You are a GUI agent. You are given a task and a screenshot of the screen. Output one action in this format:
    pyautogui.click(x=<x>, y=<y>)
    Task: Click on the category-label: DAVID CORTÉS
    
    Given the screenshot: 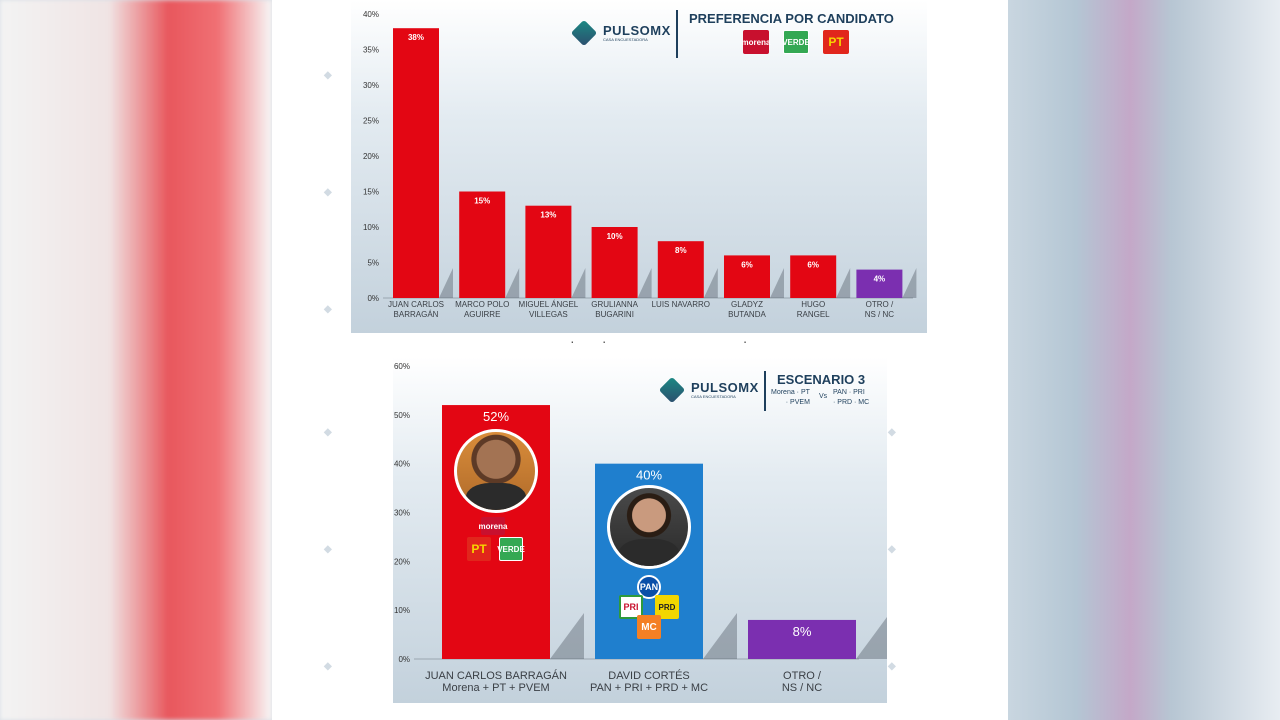 What is the action you would take?
    pyautogui.click(x=649, y=675)
    